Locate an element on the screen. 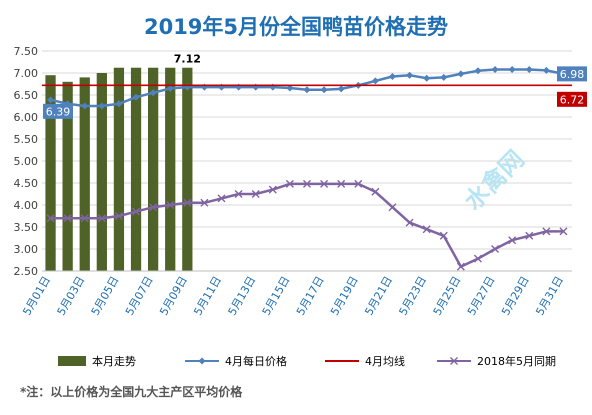  data-label: 6.98 is located at coordinates (572, 74).